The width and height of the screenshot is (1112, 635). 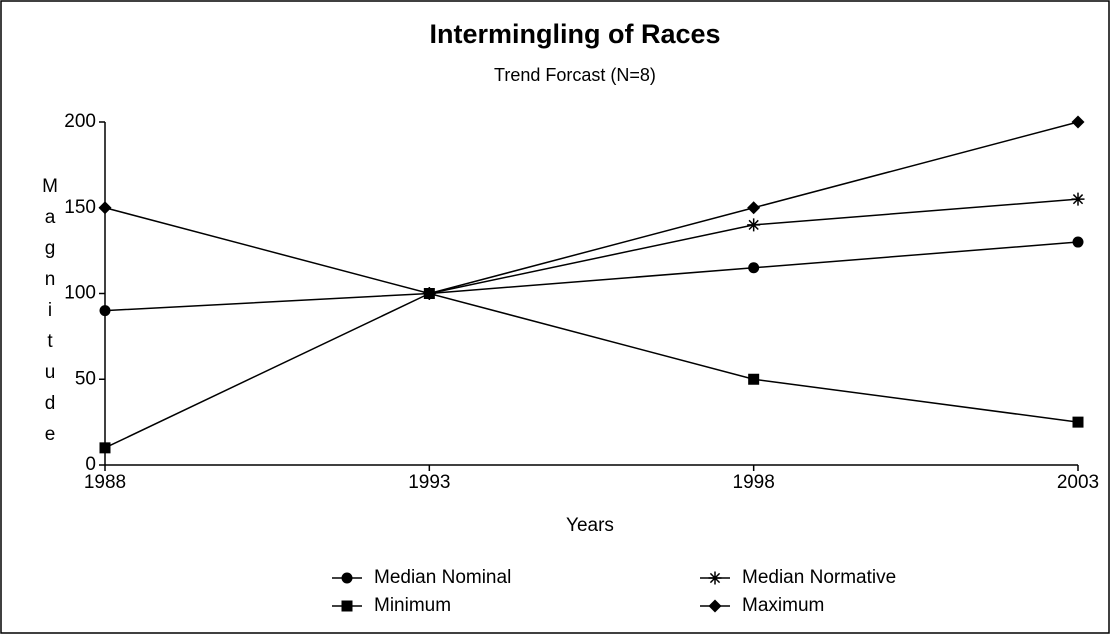 What do you see at coordinates (429, 482) in the screenshot?
I see `x-tick-label: 1993` at bounding box center [429, 482].